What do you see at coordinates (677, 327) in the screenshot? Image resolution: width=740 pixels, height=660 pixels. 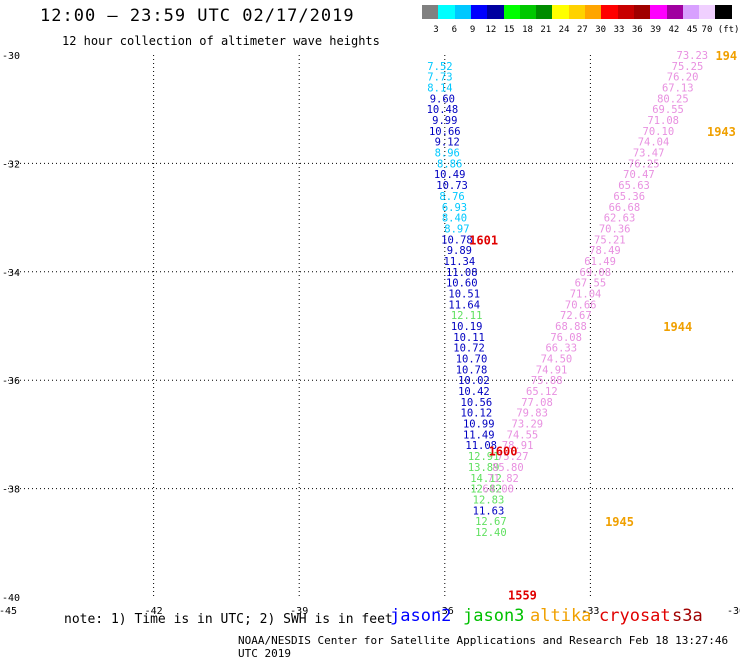 I see `time-label: 1944` at bounding box center [677, 327].